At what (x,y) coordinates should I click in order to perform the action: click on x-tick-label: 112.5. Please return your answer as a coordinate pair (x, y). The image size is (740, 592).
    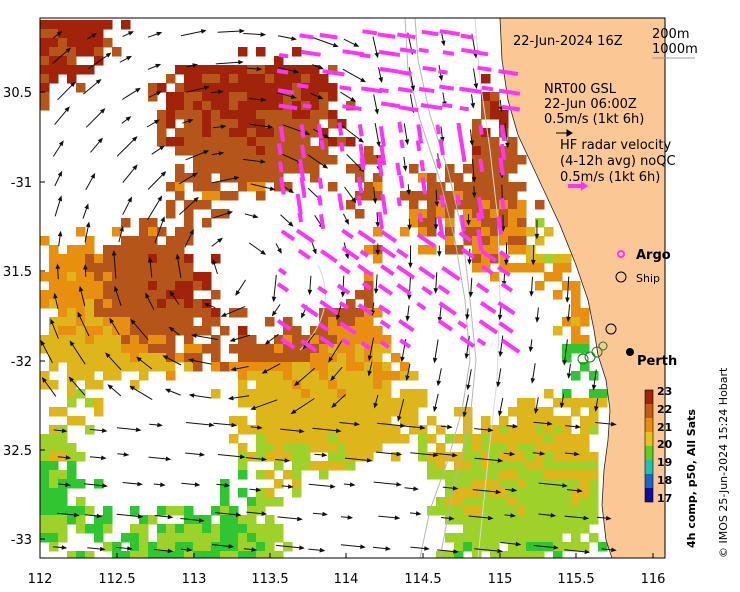
    Looking at the image, I should click on (116, 579).